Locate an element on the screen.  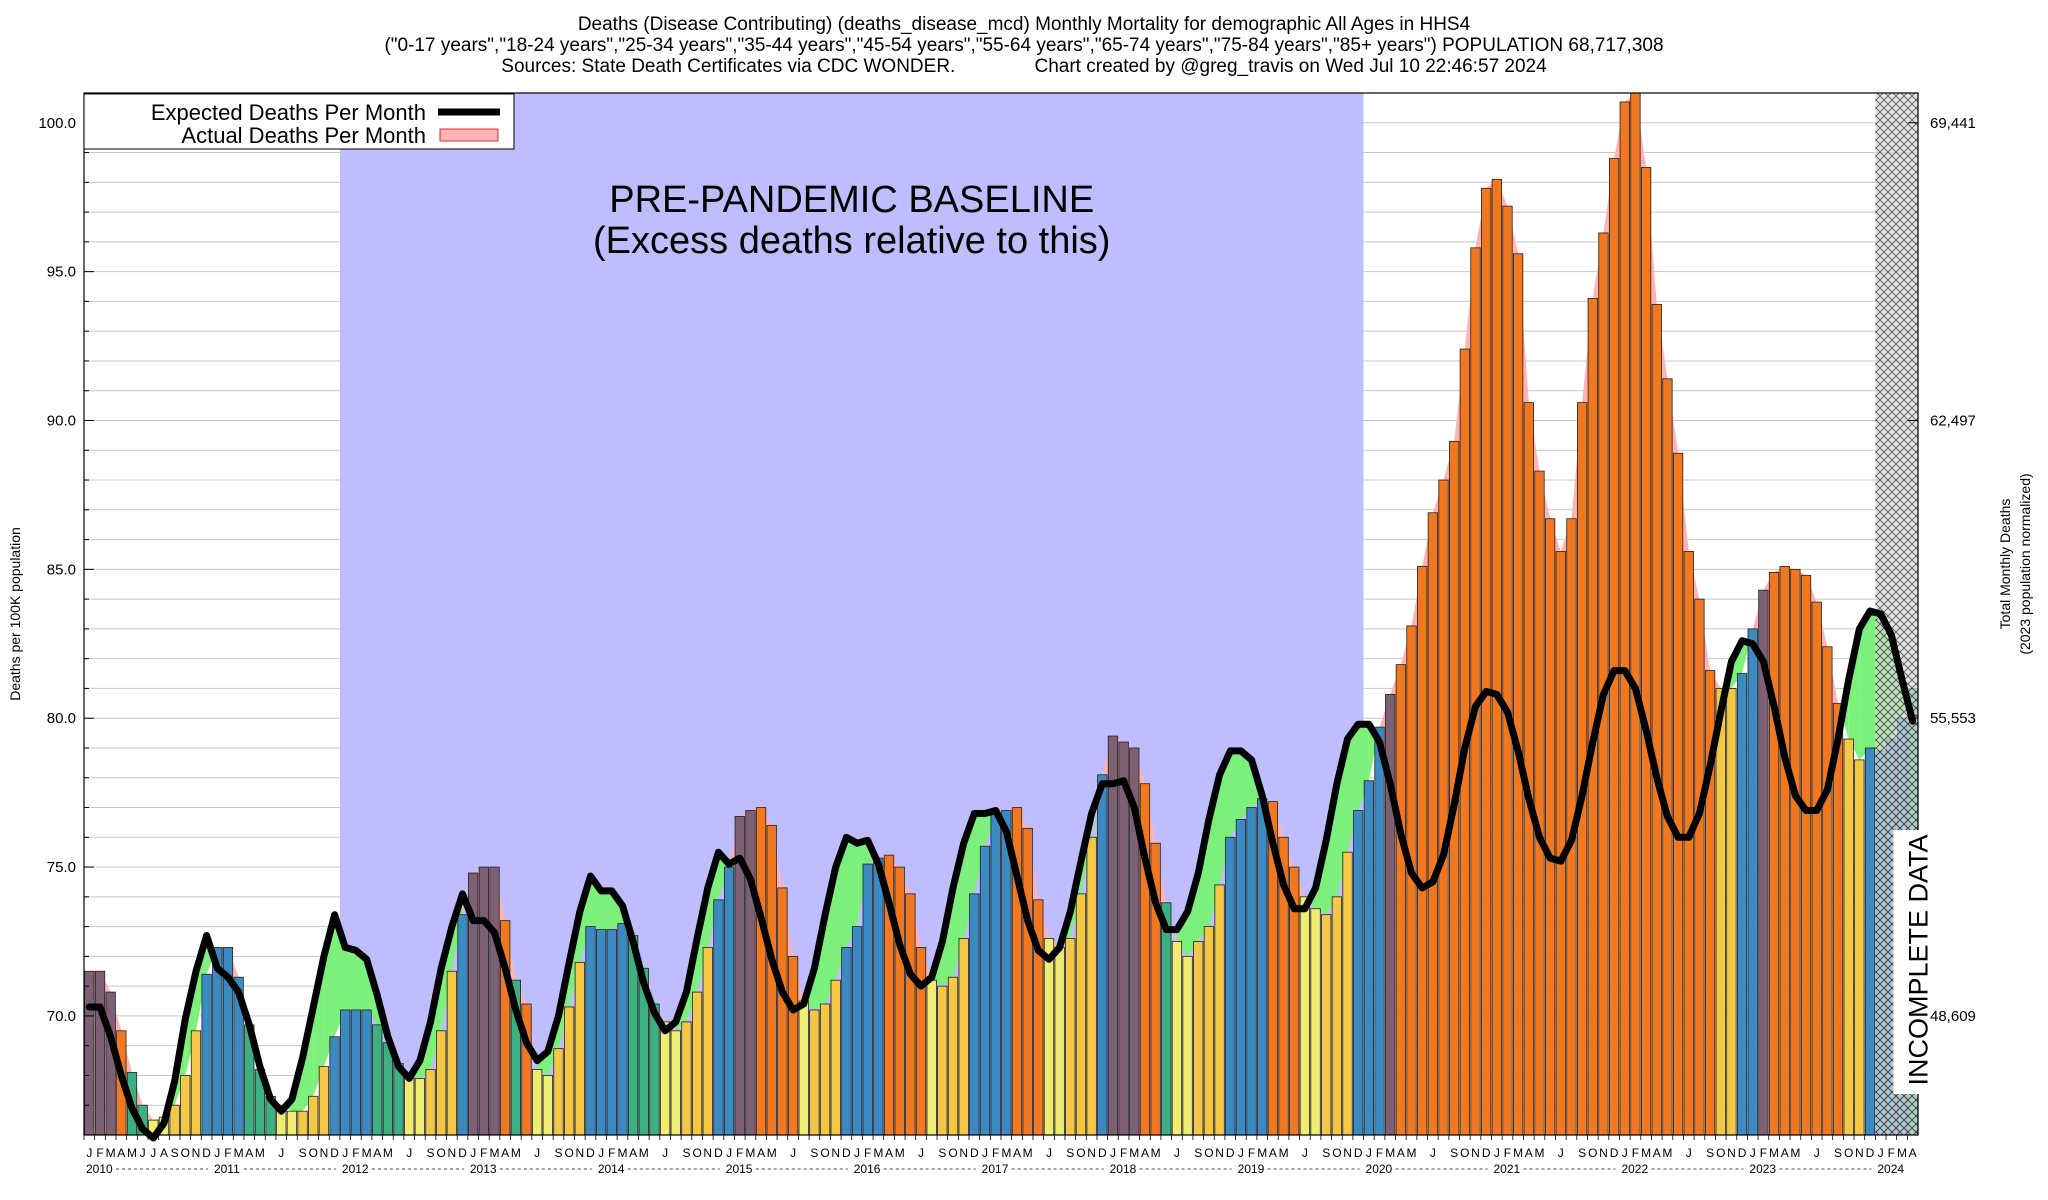
x-year-label: 2020 is located at coordinates (1379, 1169).